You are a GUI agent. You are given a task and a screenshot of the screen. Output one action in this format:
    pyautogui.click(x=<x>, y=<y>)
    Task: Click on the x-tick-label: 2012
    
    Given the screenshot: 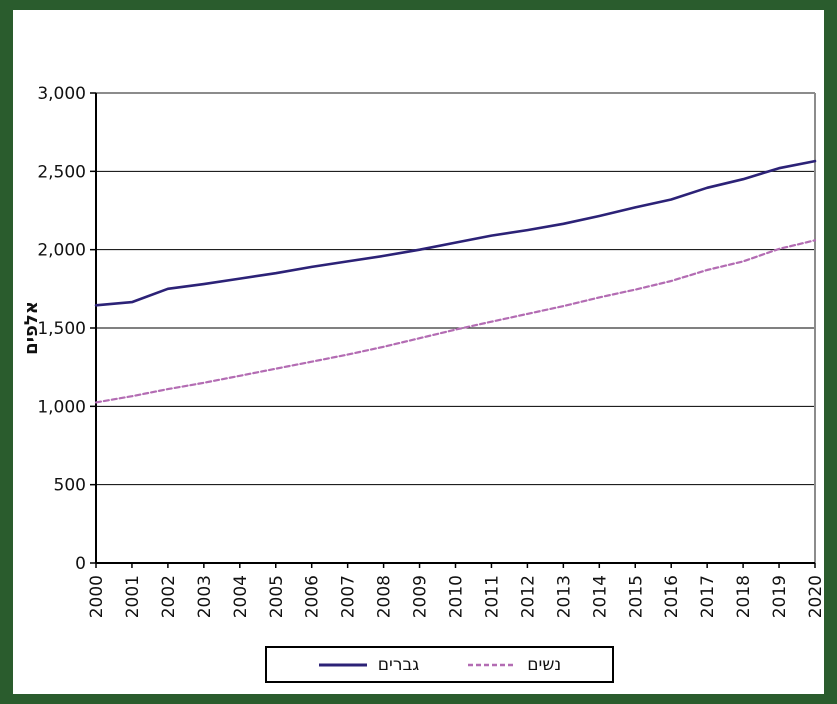 What is the action you would take?
    pyautogui.click(x=528, y=596)
    